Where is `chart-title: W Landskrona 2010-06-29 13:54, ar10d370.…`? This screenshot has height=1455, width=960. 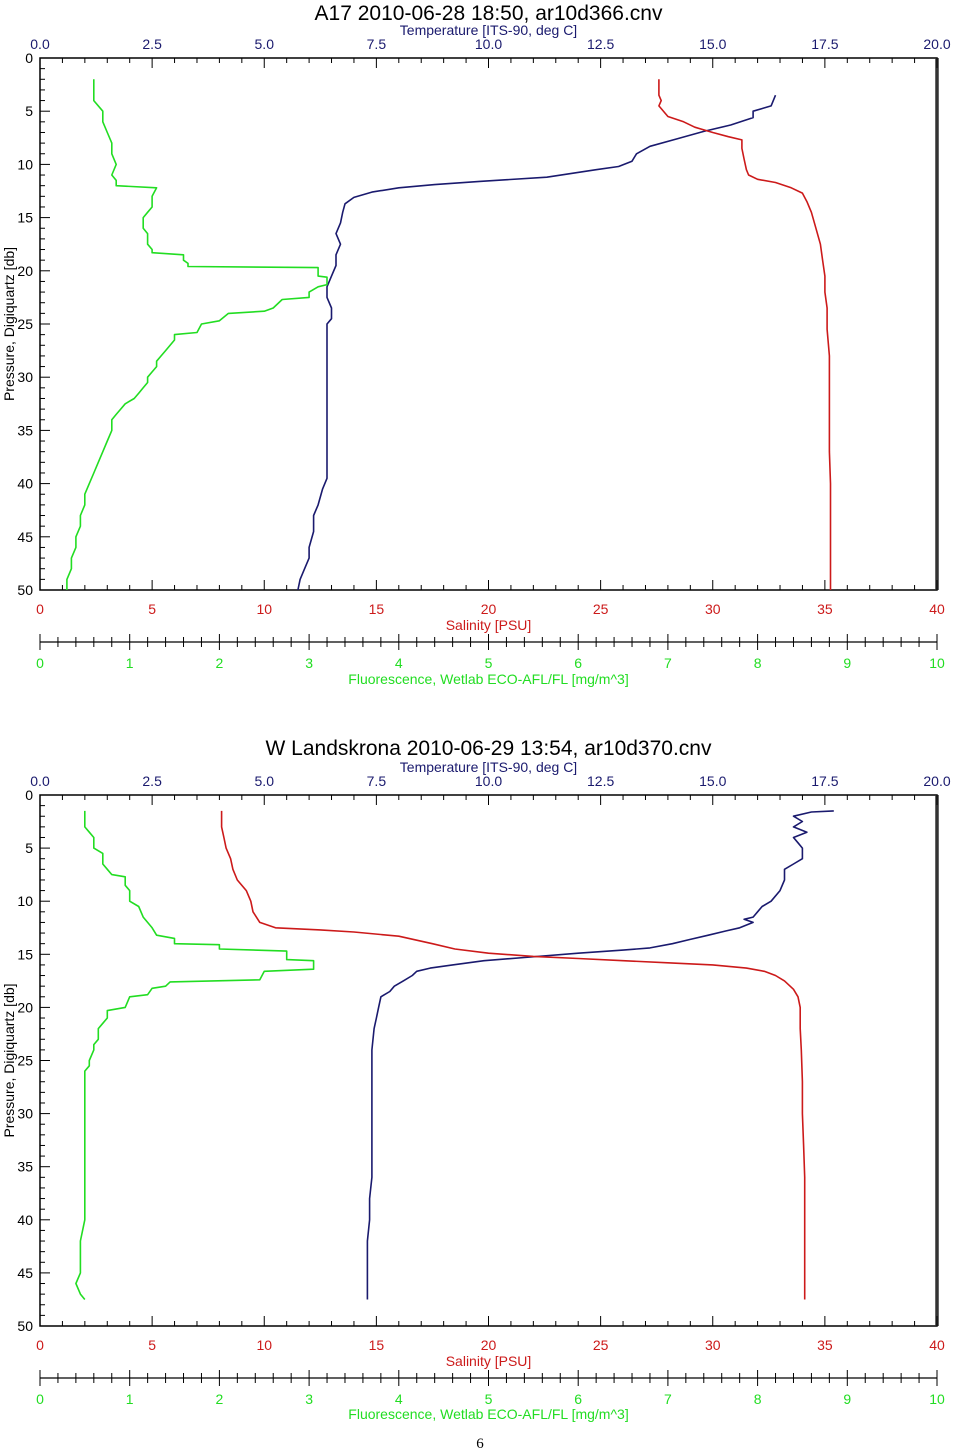 chart-title: W Landskrona 2010-06-29 13:54, ar10d370.… is located at coordinates (489, 748).